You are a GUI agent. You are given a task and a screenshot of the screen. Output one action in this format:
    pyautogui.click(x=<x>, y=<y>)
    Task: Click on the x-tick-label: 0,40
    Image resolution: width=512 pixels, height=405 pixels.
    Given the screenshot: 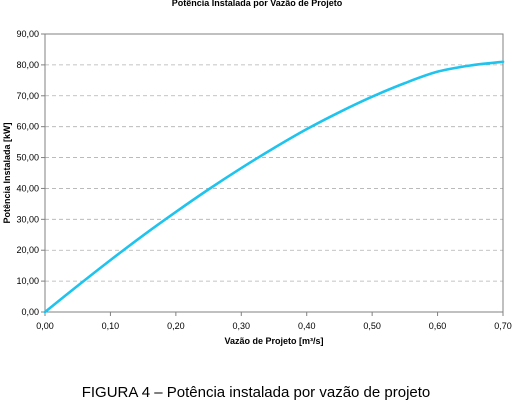 What is the action you would take?
    pyautogui.click(x=307, y=326)
    